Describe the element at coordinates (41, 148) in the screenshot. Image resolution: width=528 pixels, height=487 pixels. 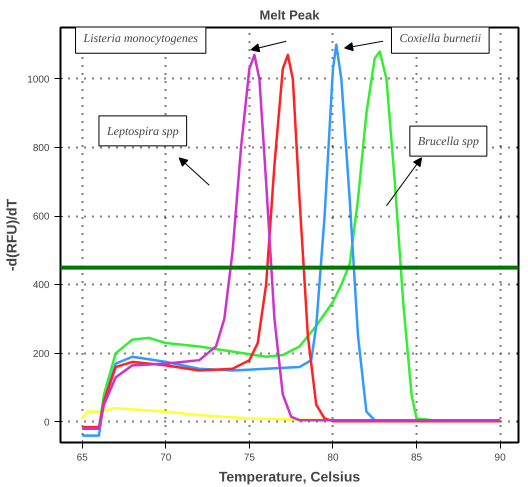
I see `y-tick-label: 800` at that location.